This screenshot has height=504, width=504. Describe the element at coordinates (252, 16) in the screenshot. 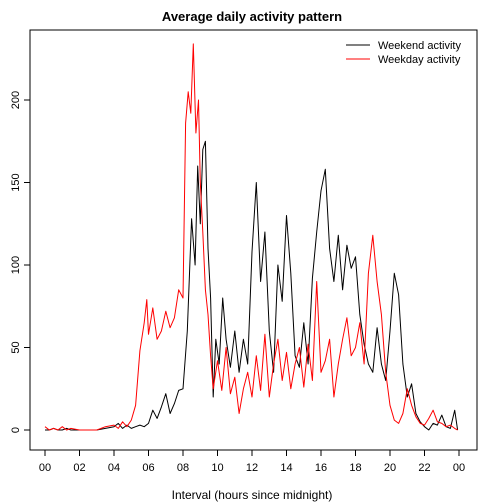

I see `chart-title: Average daily activity pattern` at that location.